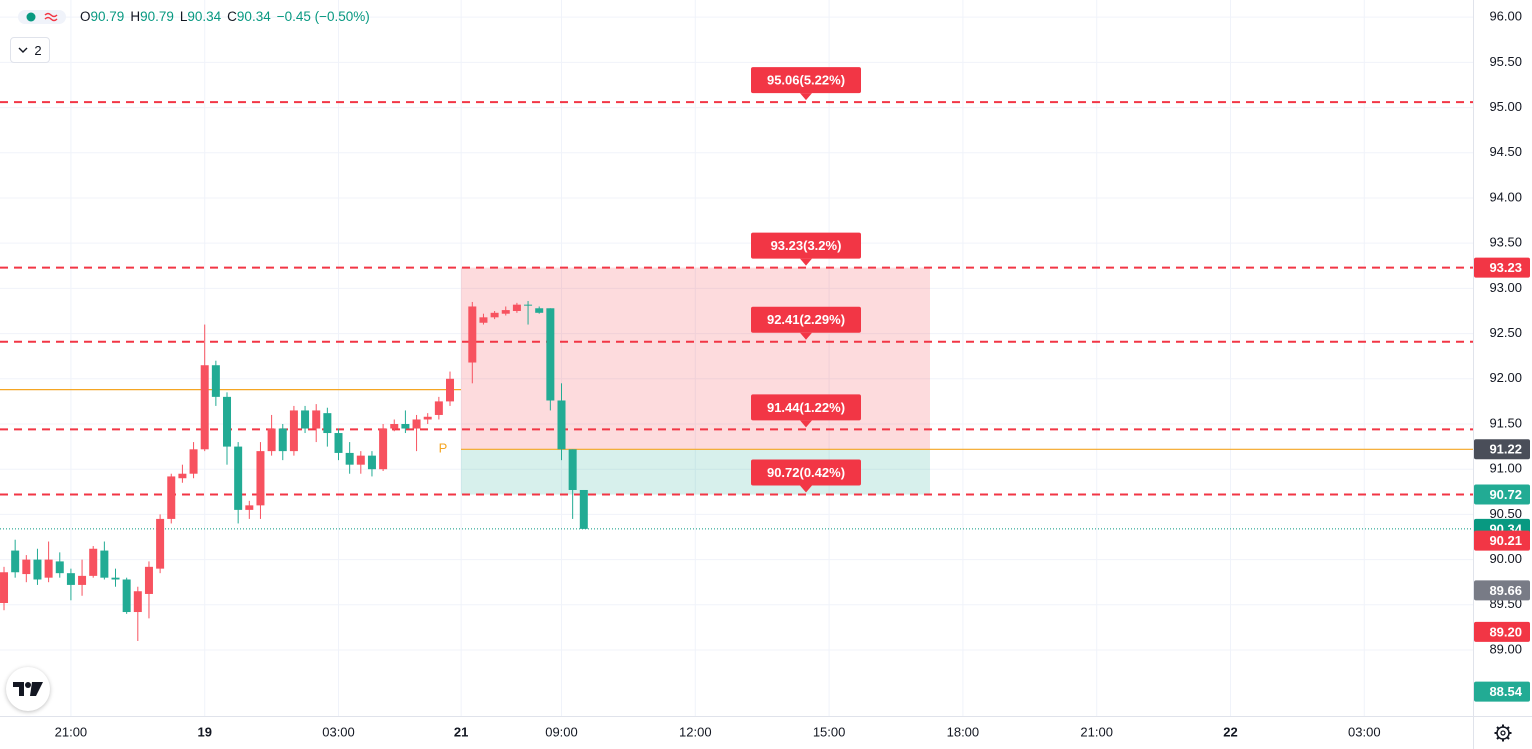 This screenshot has height=749, width=1532. What do you see at coordinates (1505, 631) in the screenshot?
I see `price-tag-label: 89.20` at bounding box center [1505, 631].